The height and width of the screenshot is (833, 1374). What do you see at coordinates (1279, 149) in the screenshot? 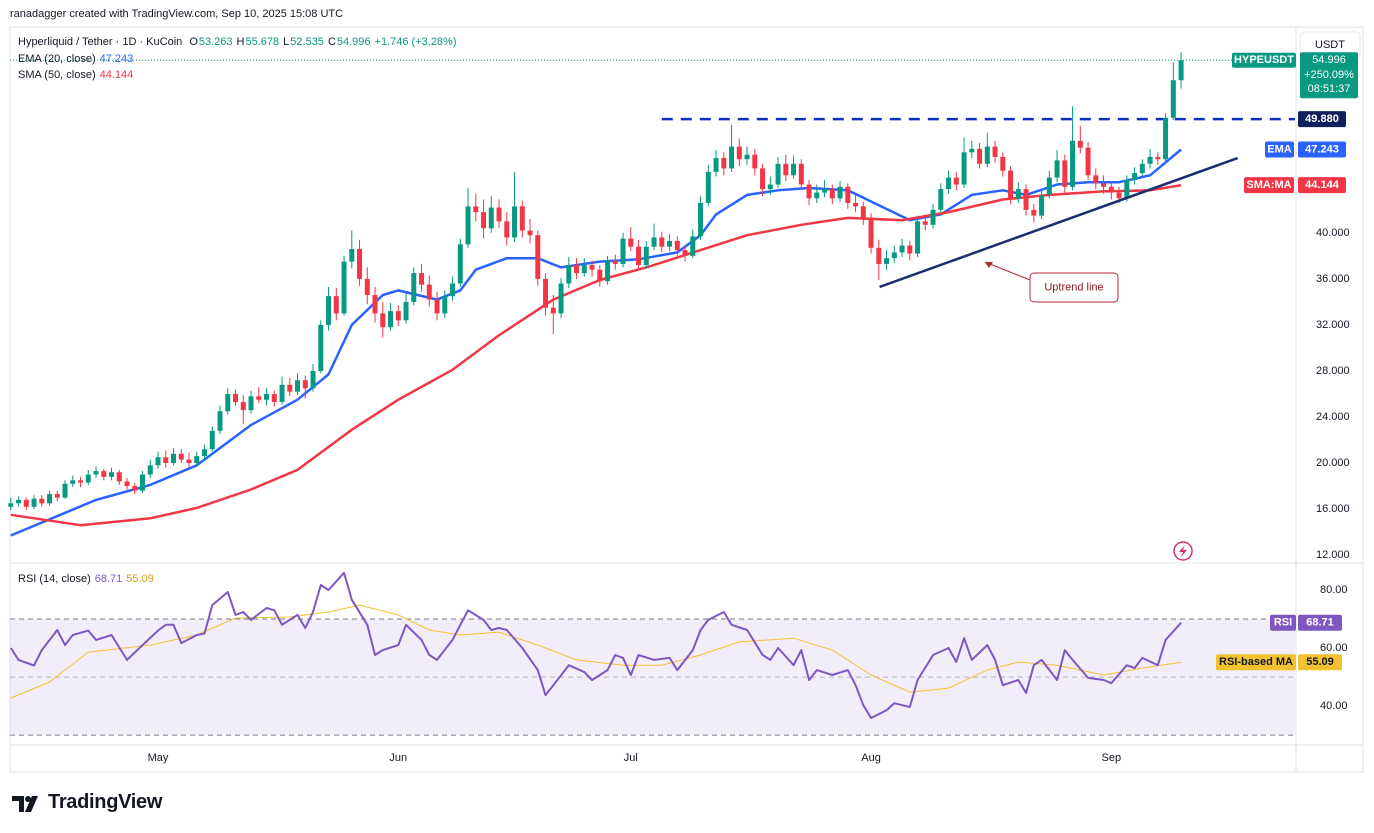
I see `overlay-tag-bg` at bounding box center [1279, 149].